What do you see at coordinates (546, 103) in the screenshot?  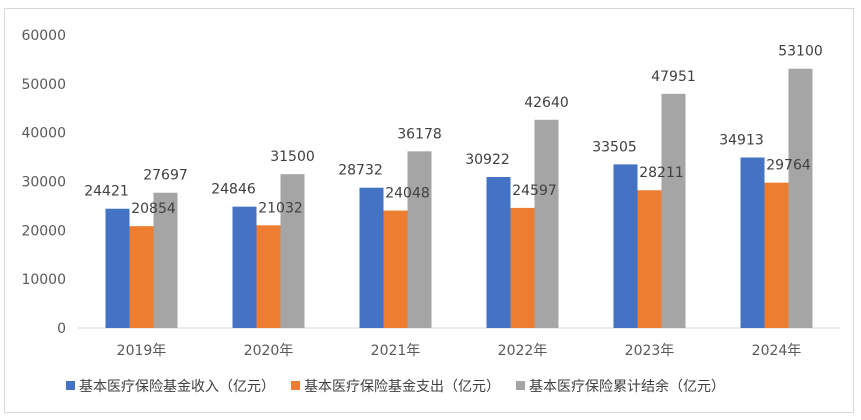 I see `data-label: 42640` at bounding box center [546, 103].